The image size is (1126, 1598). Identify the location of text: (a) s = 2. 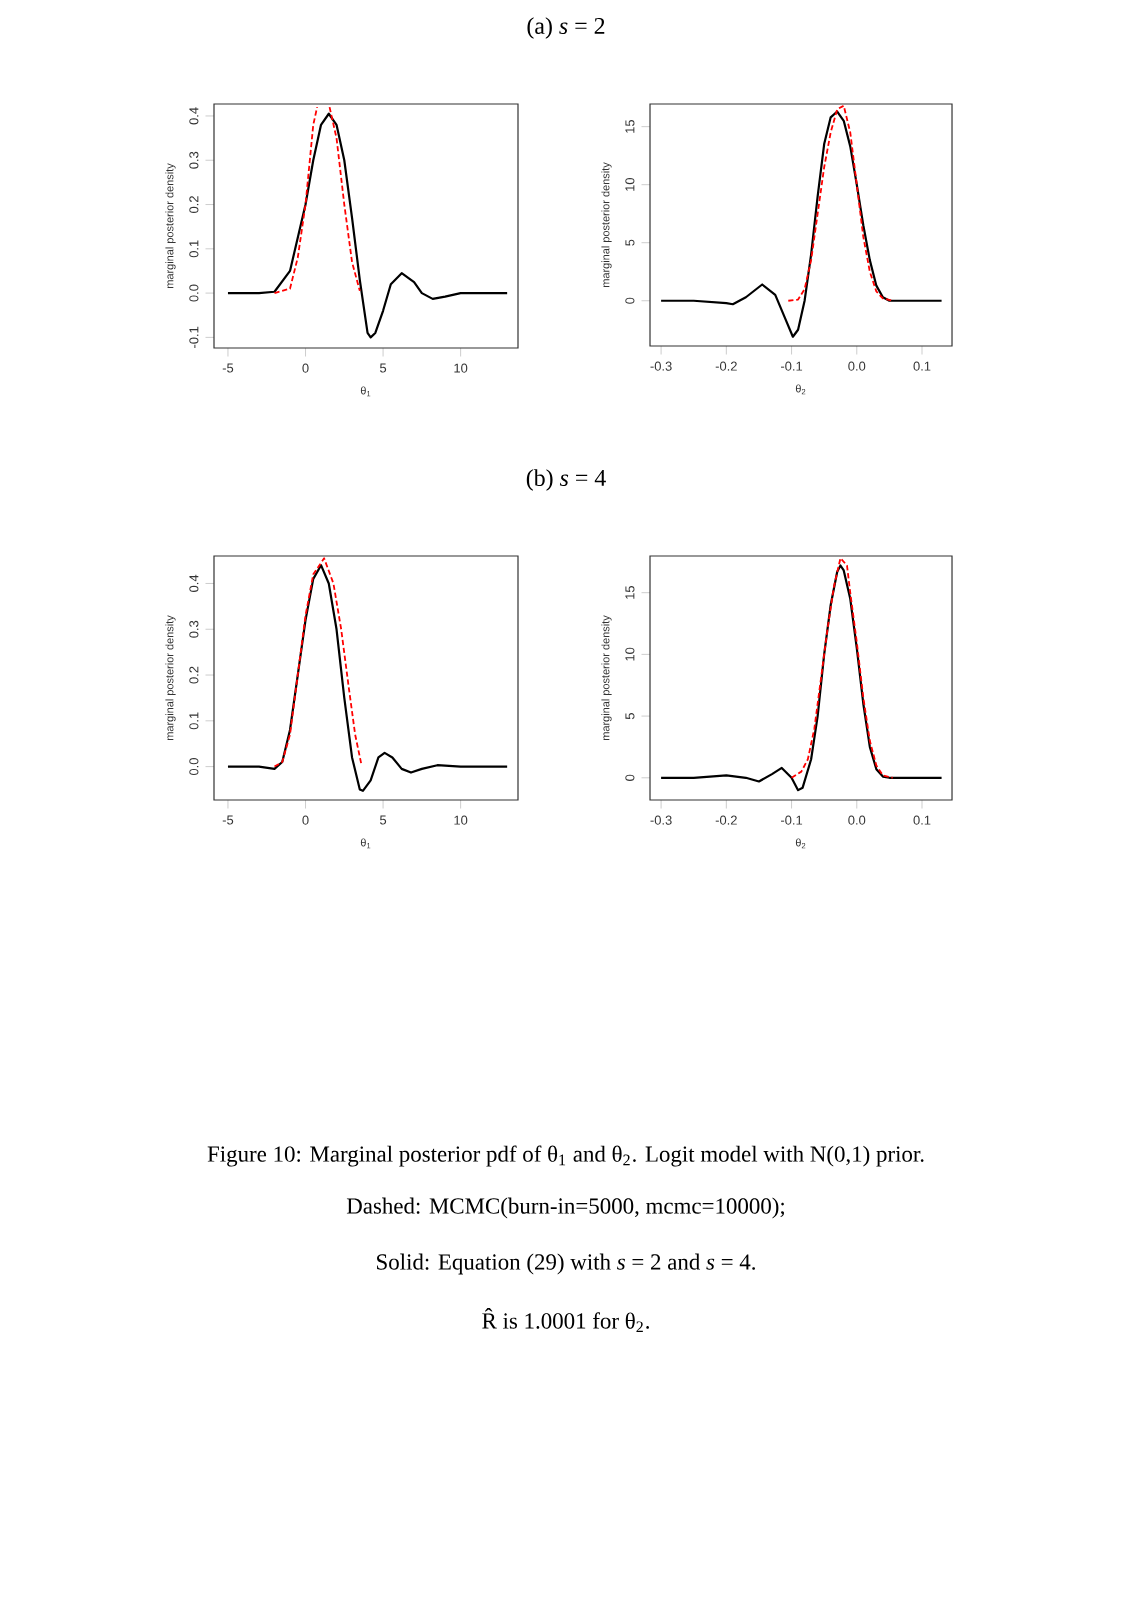
(566, 28).